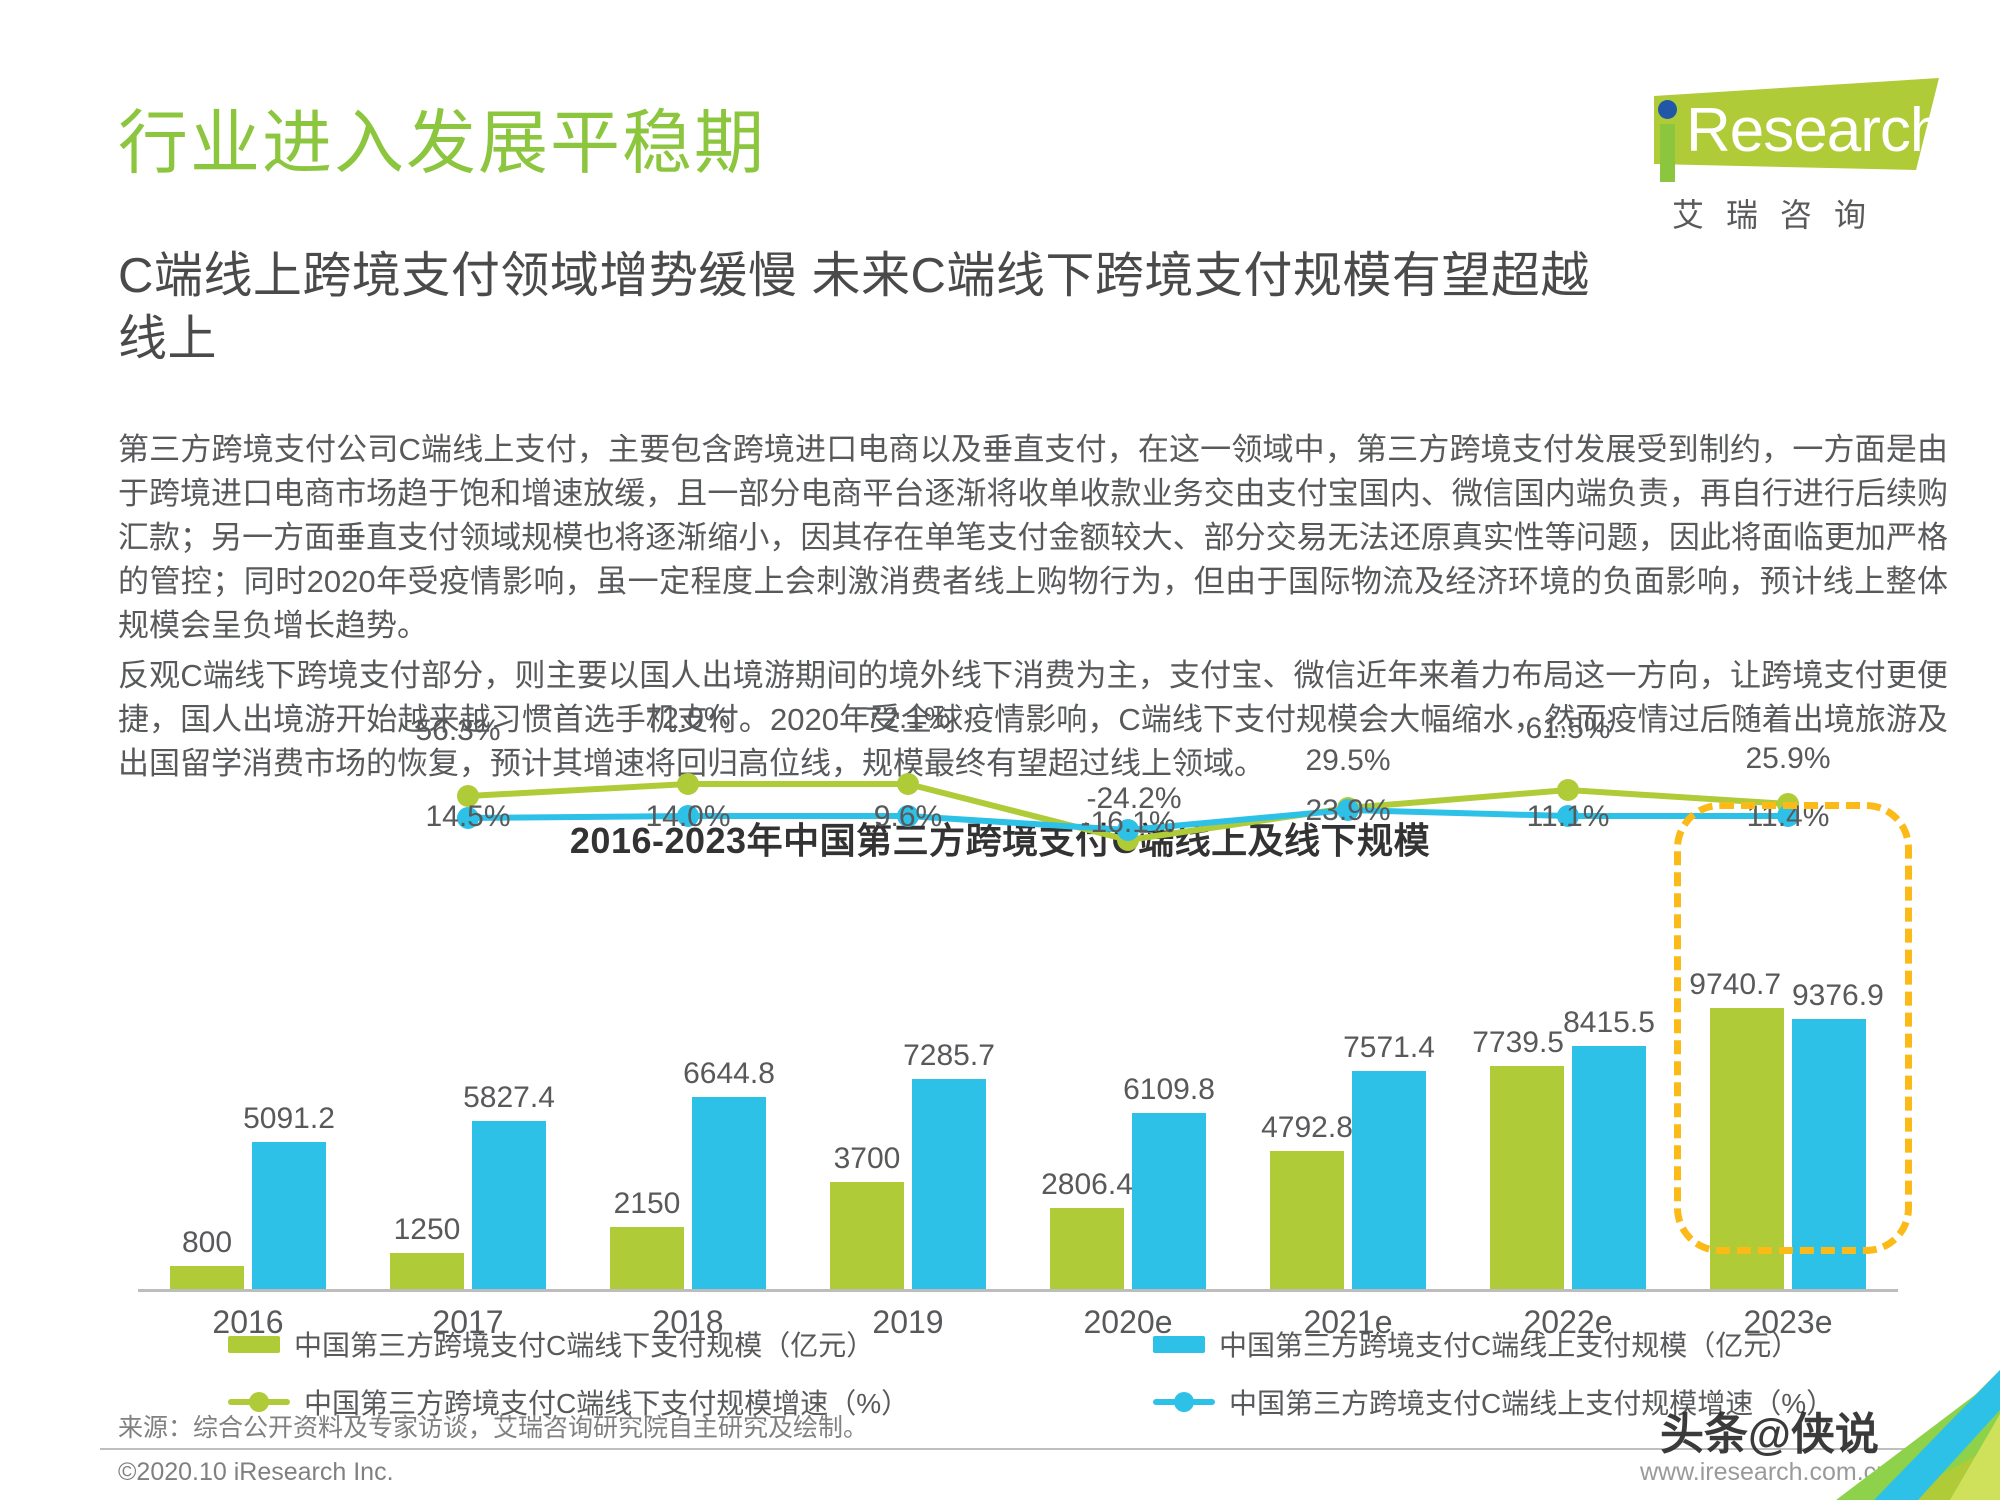  I want to click on logo-wordmark: Research, so click(1815, 130).